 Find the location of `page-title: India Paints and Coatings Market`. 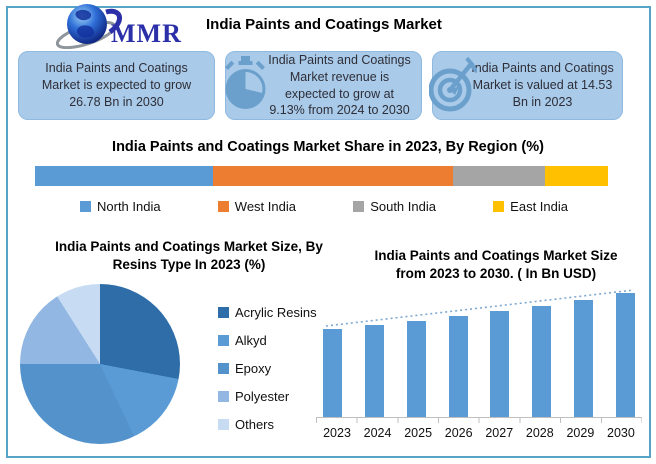

page-title: India Paints and Coatings Market is located at coordinates (324, 24).